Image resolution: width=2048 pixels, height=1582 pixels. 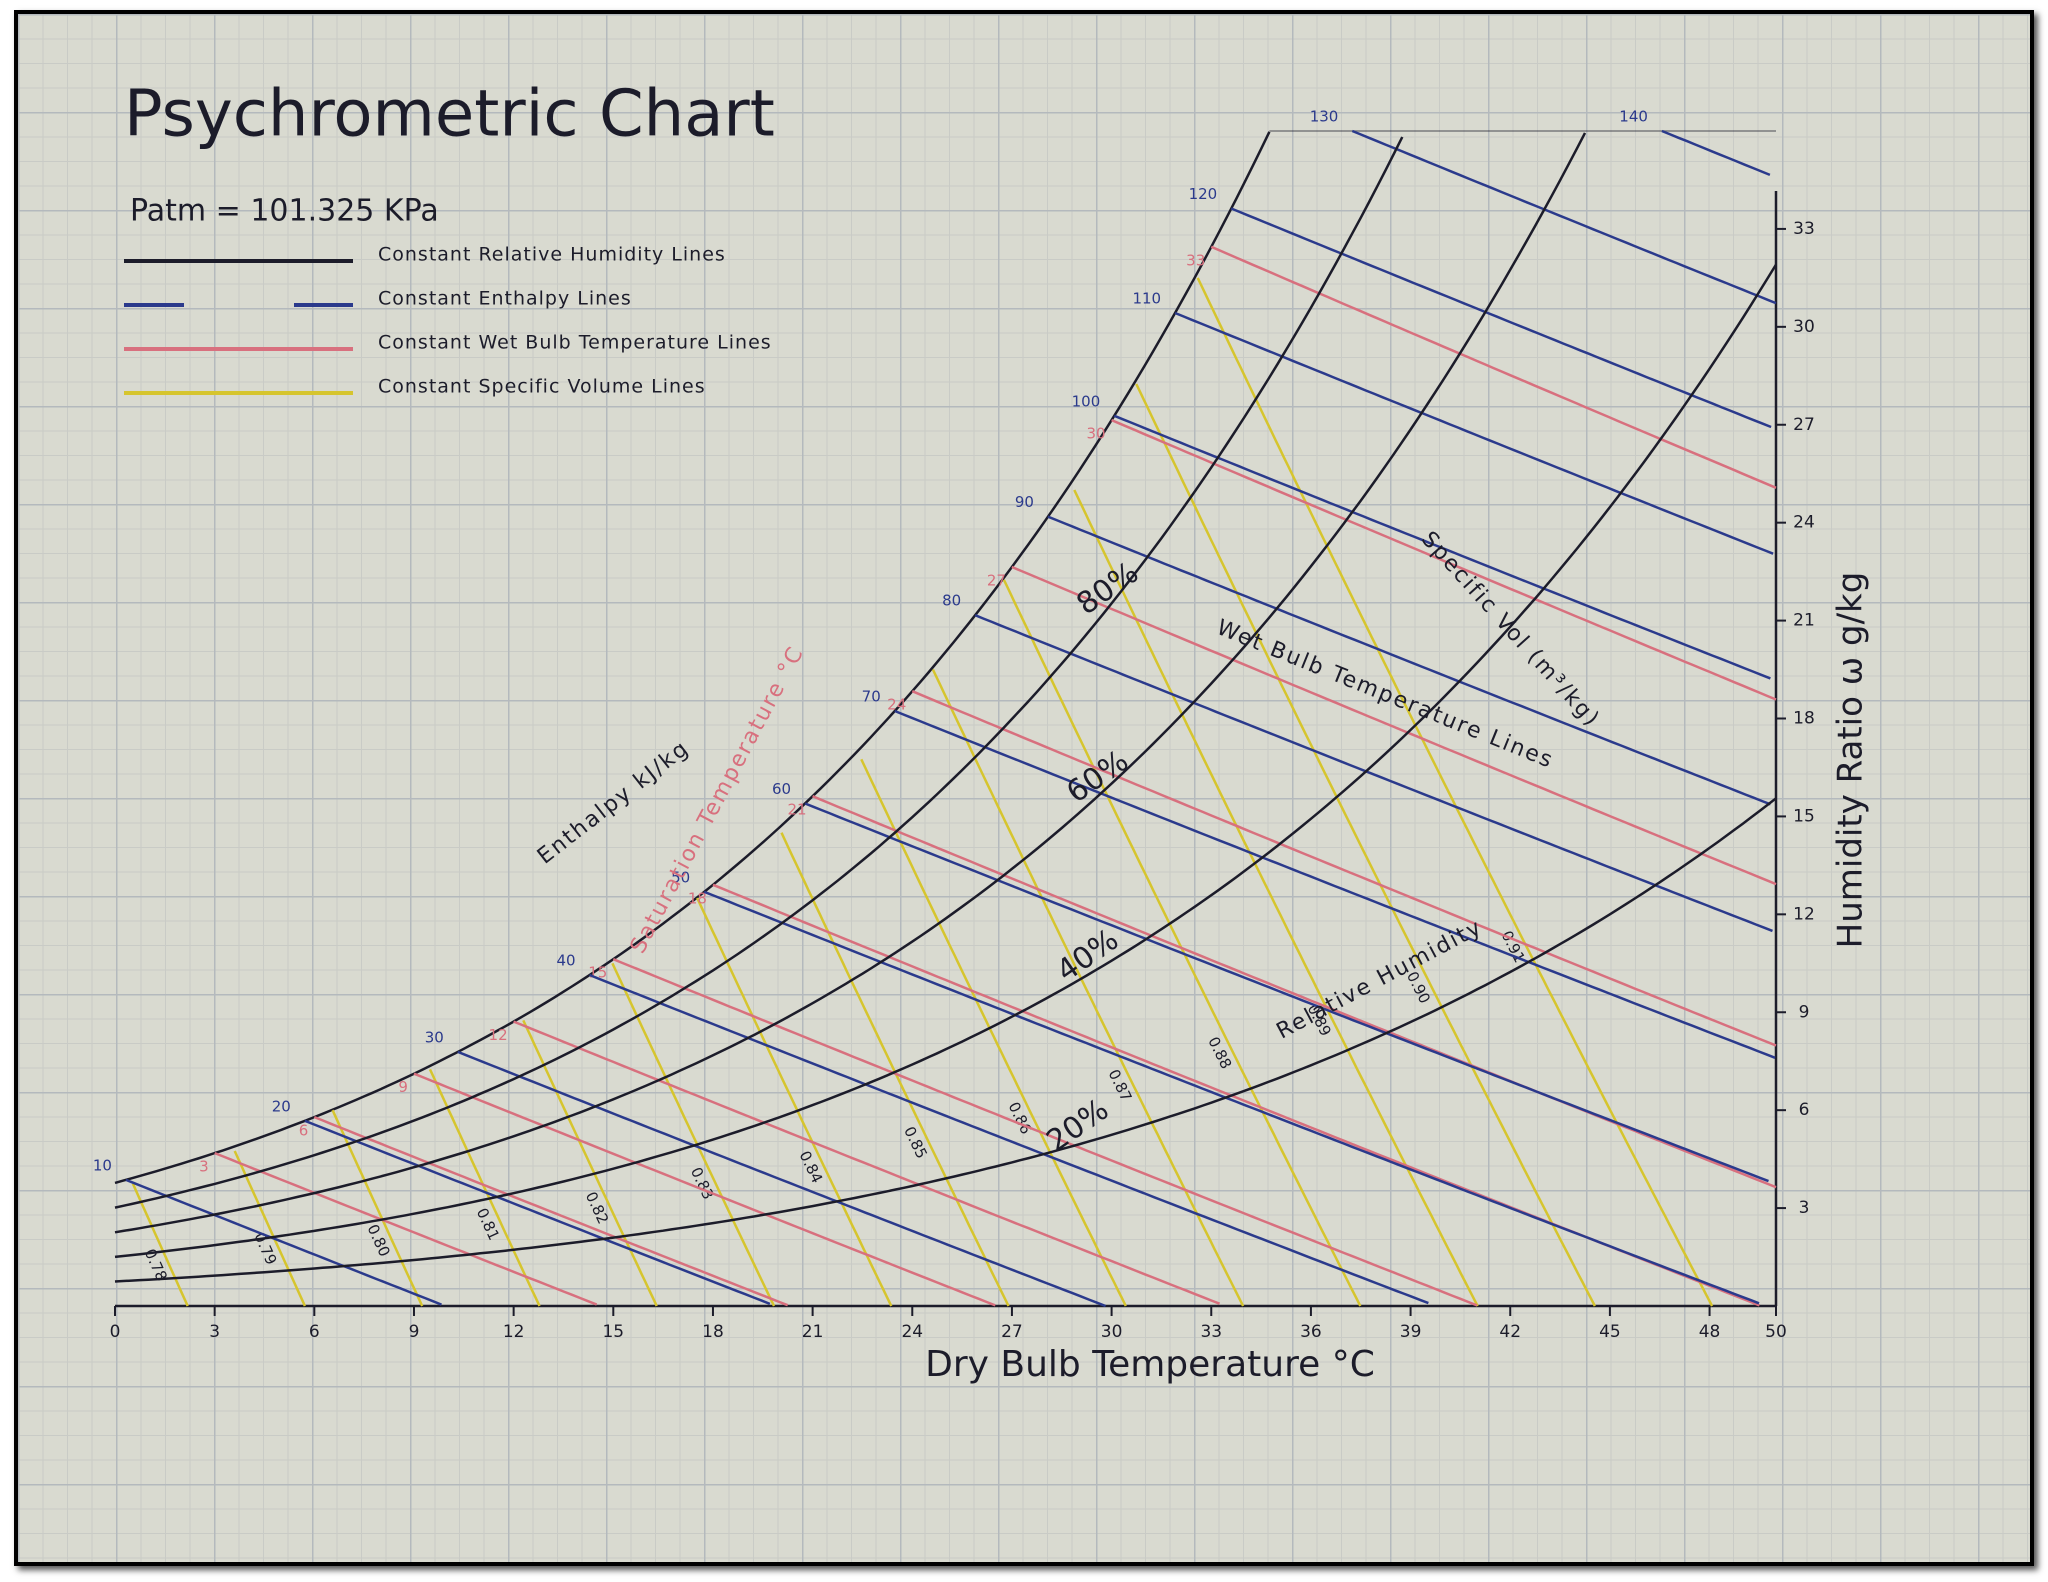 What do you see at coordinates (1851, 760) in the screenshot?
I see `y-axis-label: Humidity Ratio ω g/kg` at bounding box center [1851, 760].